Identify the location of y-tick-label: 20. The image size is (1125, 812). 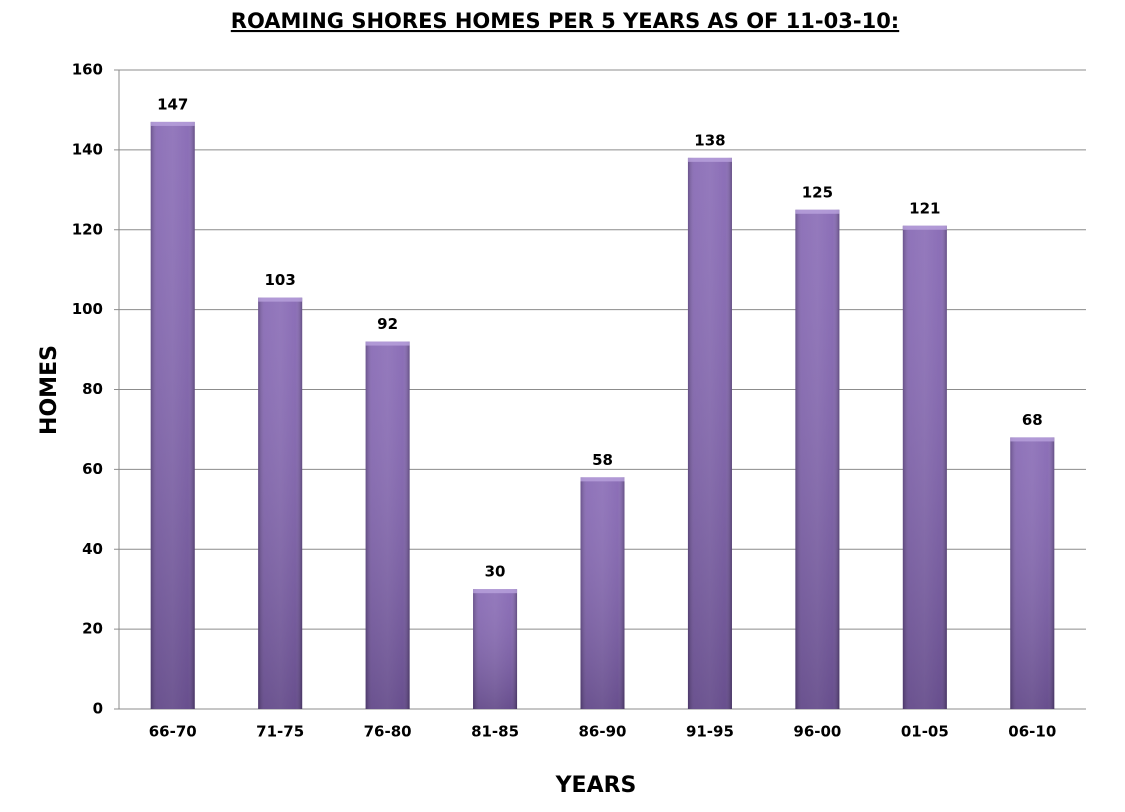
(92, 629).